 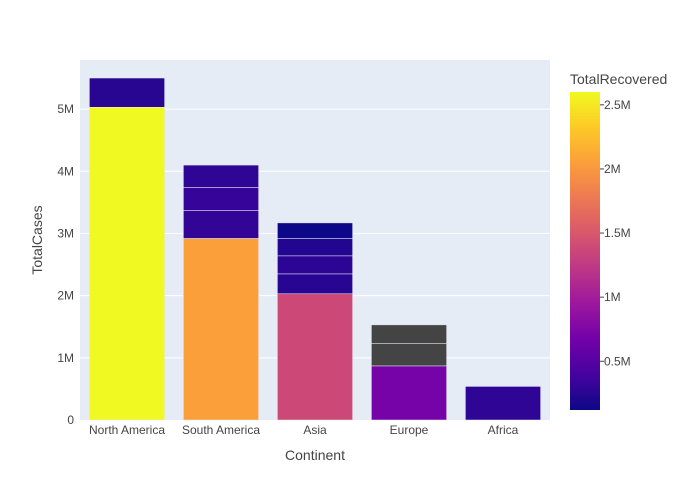 I want to click on x-tick-label: Europe, so click(x=409, y=430).